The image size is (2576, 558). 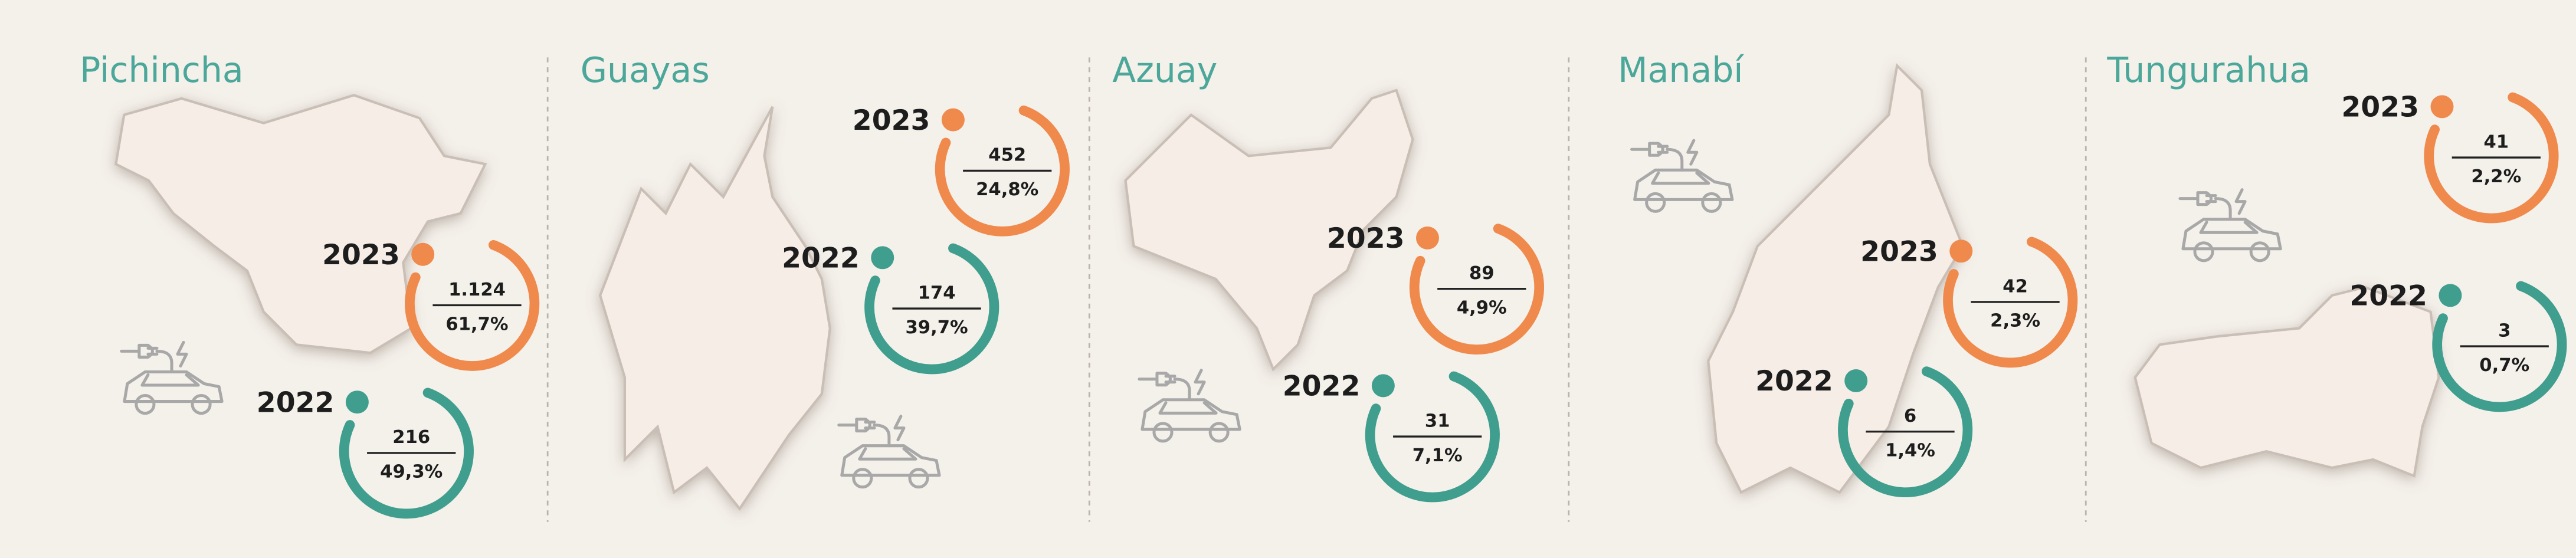 I want to click on share-value: 39,7%, so click(x=937, y=327).